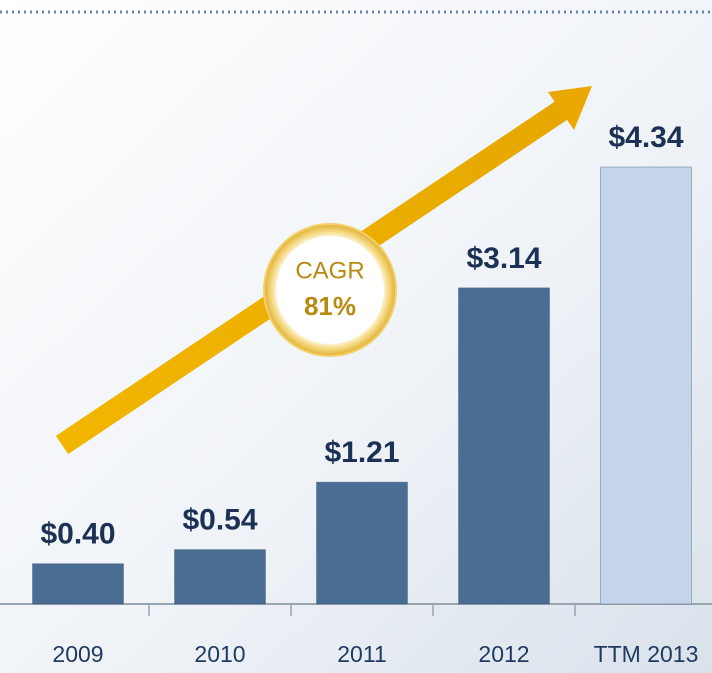 The image size is (712, 673). Describe the element at coordinates (219, 654) in the screenshot. I see `x-tick-label: 2010` at that location.